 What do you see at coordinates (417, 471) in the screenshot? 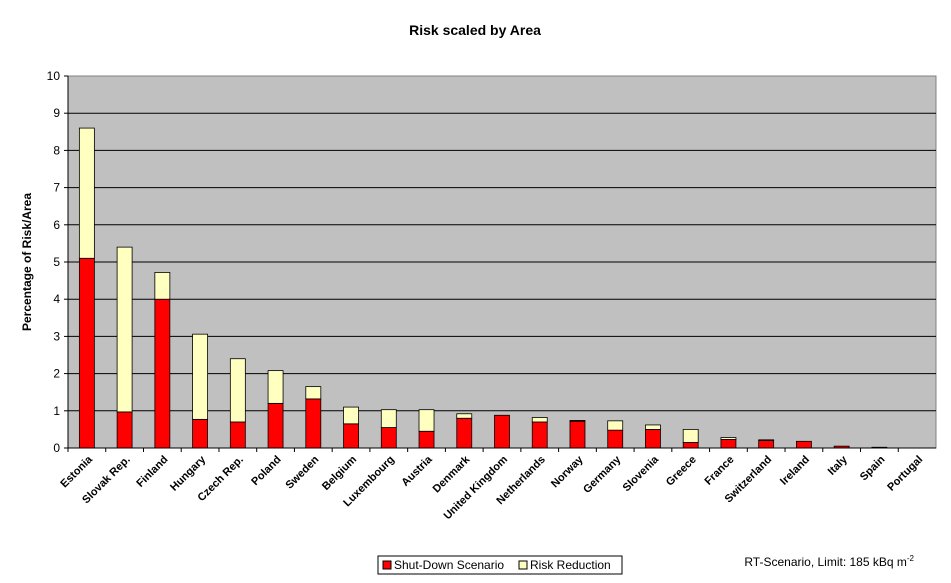
I see `x-tick-label: Austria` at bounding box center [417, 471].